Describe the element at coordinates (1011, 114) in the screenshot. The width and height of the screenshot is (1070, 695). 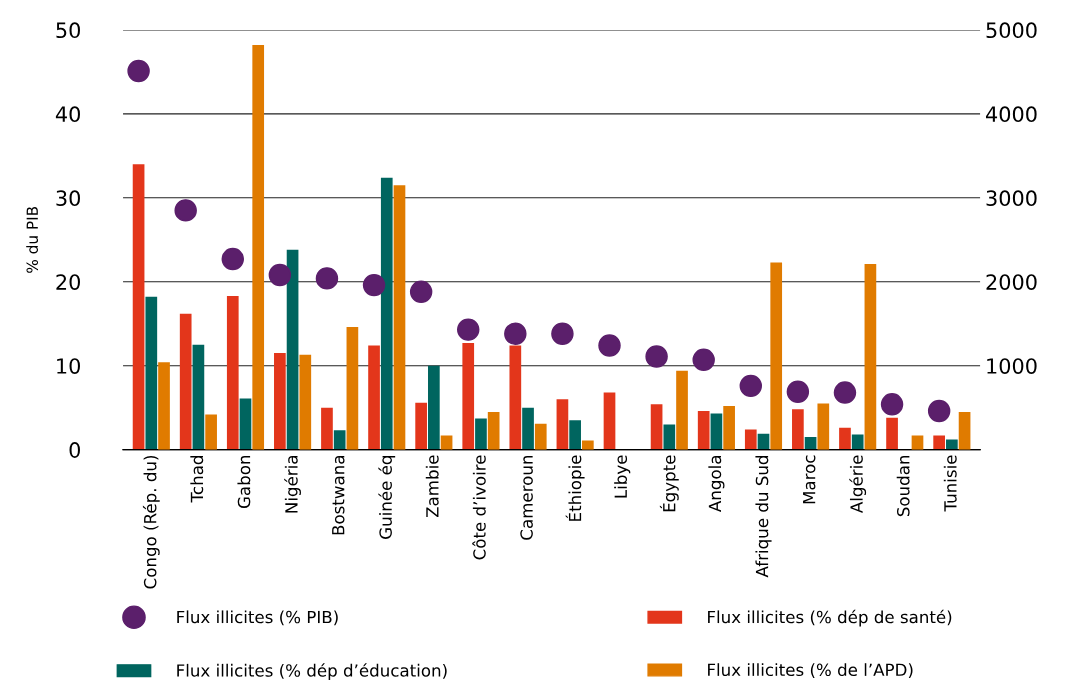
I see `y2-tick-label: 4000` at that location.